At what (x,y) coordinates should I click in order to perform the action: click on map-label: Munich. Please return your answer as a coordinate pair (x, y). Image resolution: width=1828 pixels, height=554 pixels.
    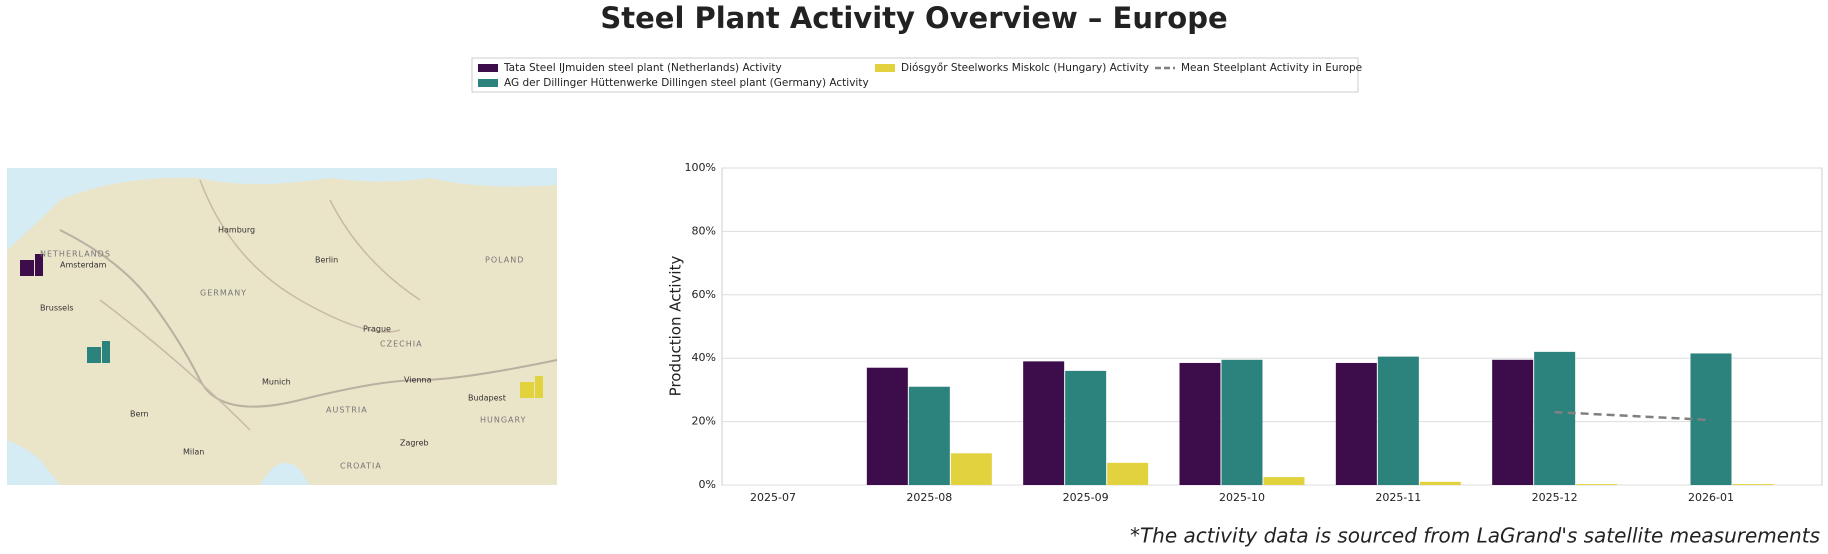
    Looking at the image, I should click on (276, 382).